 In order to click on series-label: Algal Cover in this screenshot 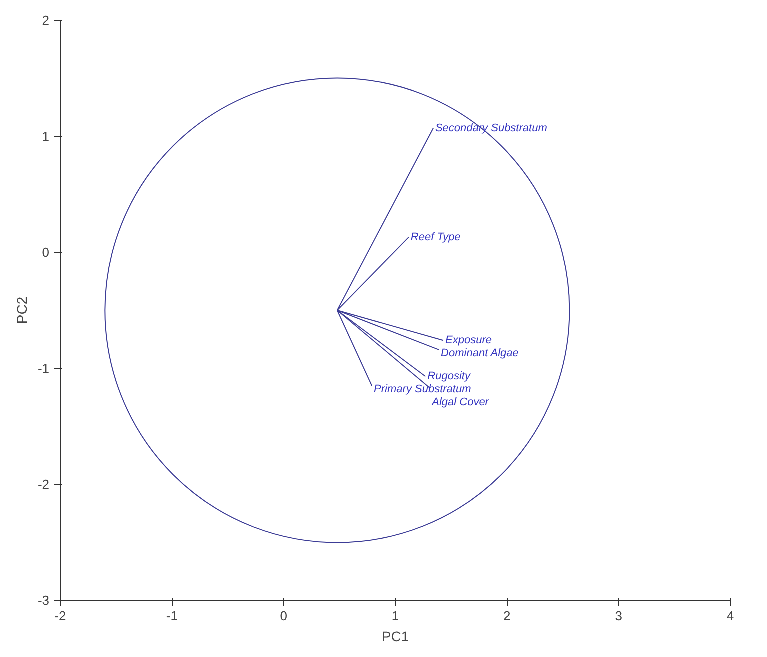, I will do `click(460, 402)`.